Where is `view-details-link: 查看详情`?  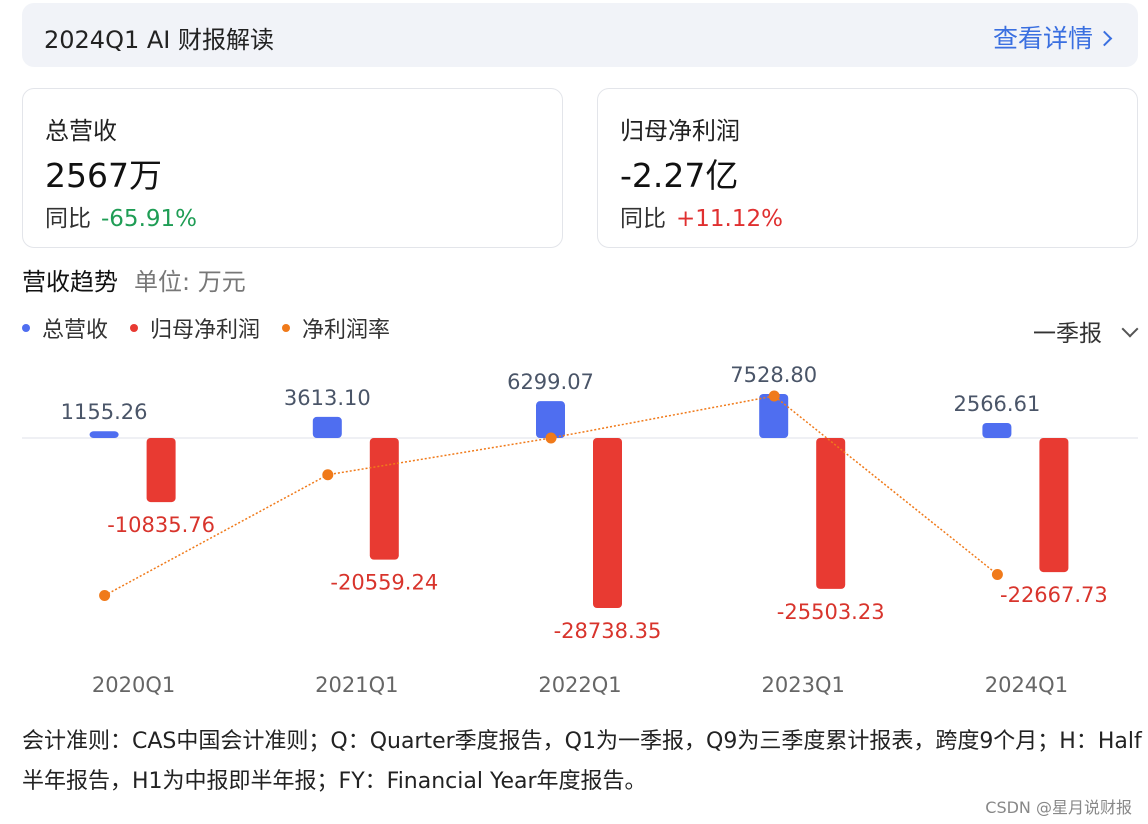 view-details-link: 查看详情 is located at coordinates (1052, 37).